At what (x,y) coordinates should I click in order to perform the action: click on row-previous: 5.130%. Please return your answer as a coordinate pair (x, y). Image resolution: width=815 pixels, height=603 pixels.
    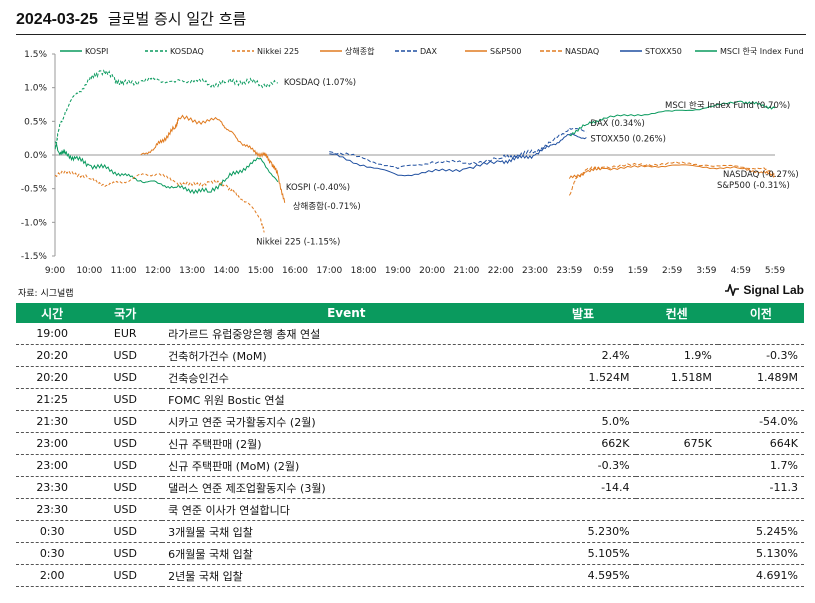
    Looking at the image, I should click on (760, 553).